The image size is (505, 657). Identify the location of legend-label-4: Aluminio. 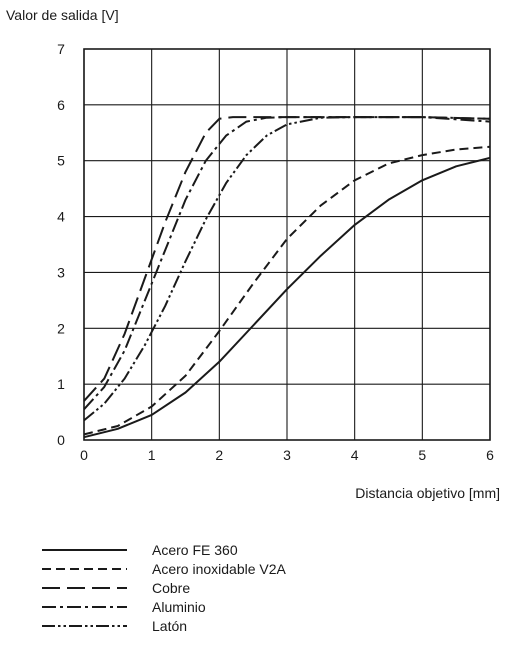
(179, 607).